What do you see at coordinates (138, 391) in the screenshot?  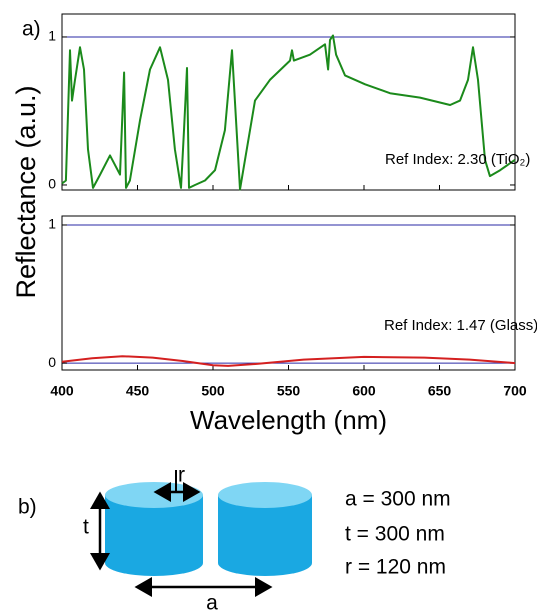 I see `x-tick-label: 450` at bounding box center [138, 391].